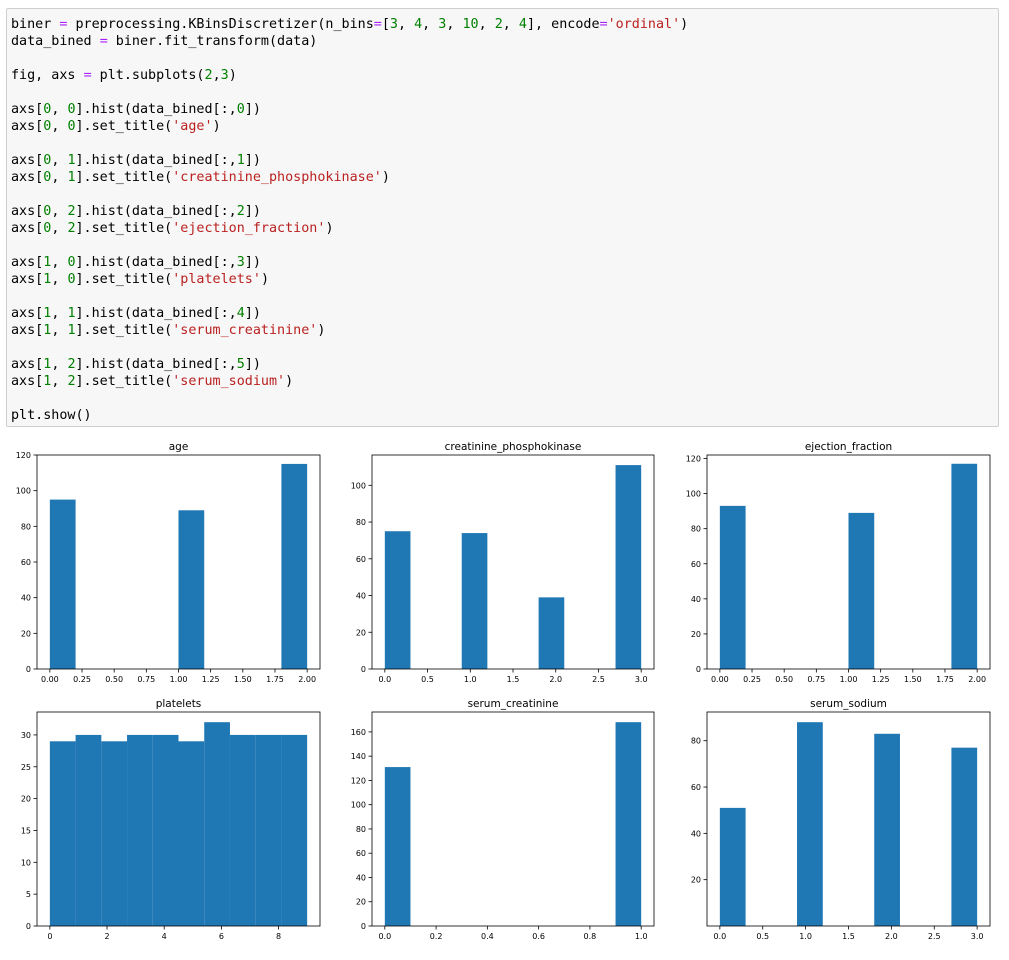 The height and width of the screenshot is (960, 1009). Describe the element at coordinates (563, 24) in the screenshot. I see `code-token: ], encode` at that location.